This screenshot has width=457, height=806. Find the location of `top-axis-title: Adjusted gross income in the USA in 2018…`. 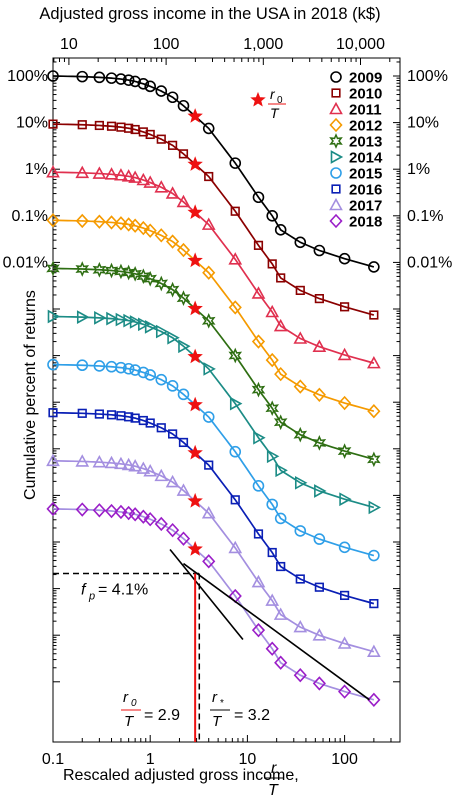

top-axis-title: Adjusted gross income in the USA in 2018… is located at coordinates (209, 14).